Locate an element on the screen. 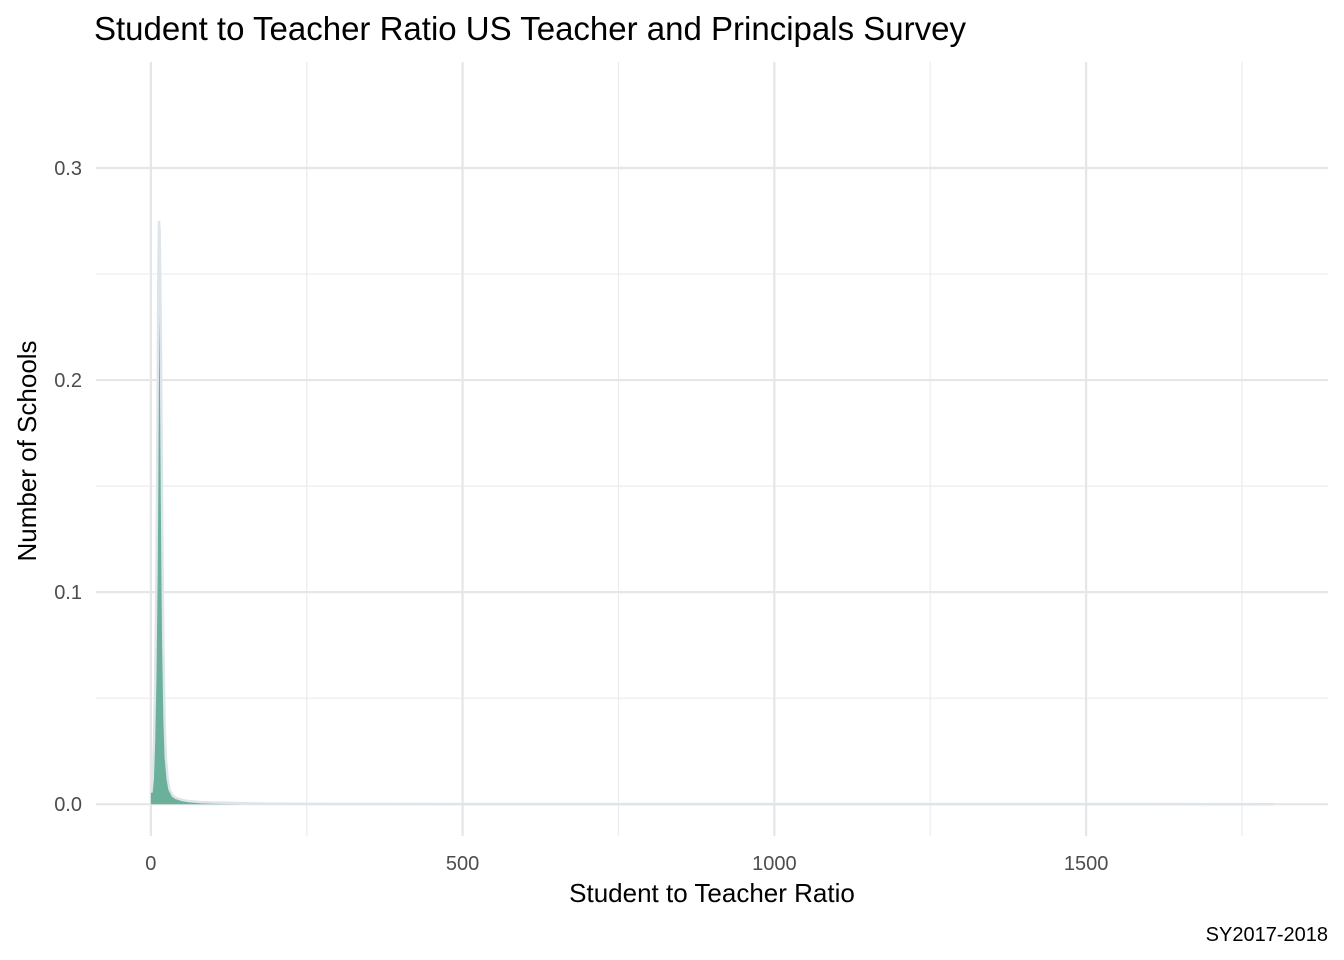 This screenshot has width=1344, height=960. x-tick-label: 1000 is located at coordinates (774, 864).